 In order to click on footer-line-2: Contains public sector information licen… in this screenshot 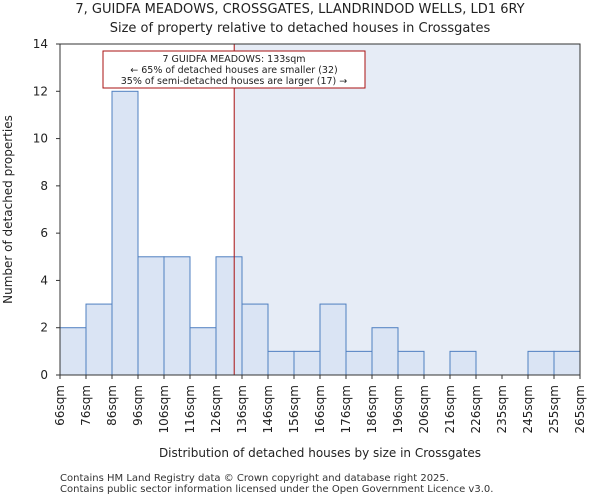, I will do `click(277, 489)`.